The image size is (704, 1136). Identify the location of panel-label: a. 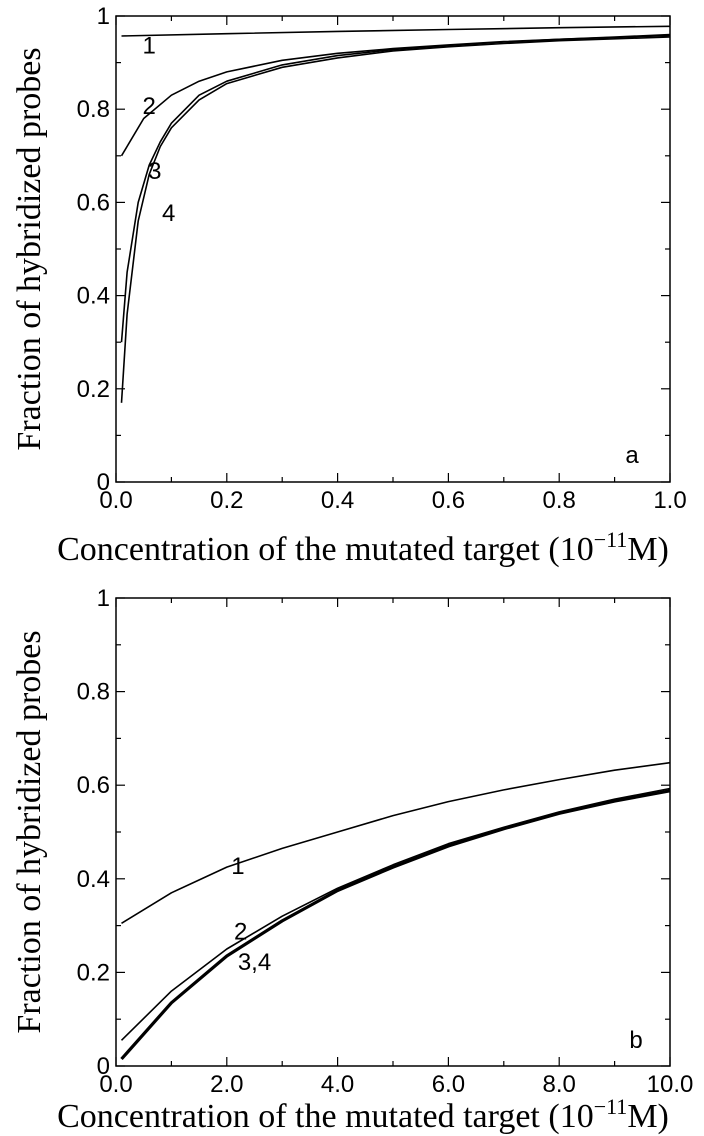
(632, 455).